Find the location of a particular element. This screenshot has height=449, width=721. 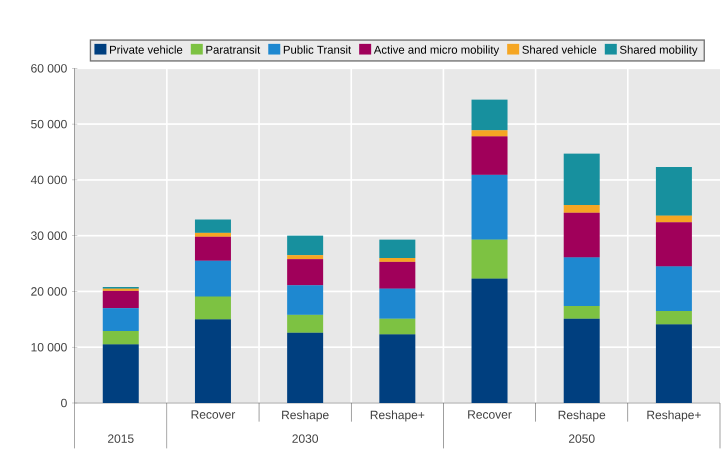

legend-label: Paratransit is located at coordinates (233, 50).